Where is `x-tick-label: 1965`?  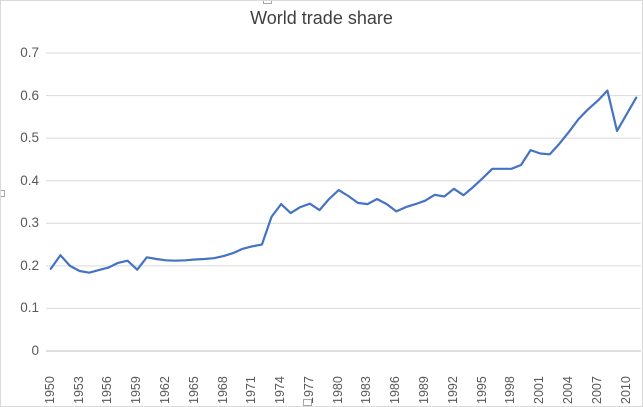 x-tick-label: 1965 is located at coordinates (193, 390).